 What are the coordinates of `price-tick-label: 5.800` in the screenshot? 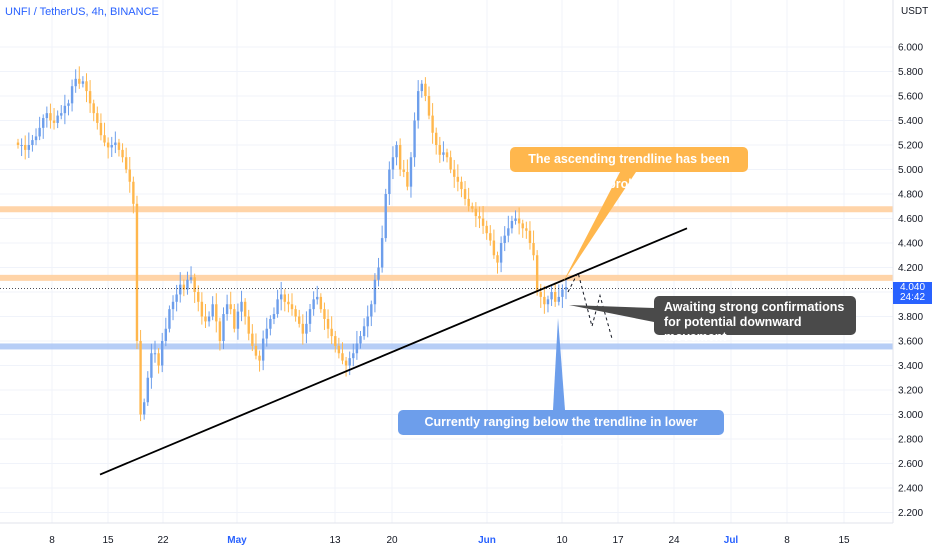 It's located at (910, 72).